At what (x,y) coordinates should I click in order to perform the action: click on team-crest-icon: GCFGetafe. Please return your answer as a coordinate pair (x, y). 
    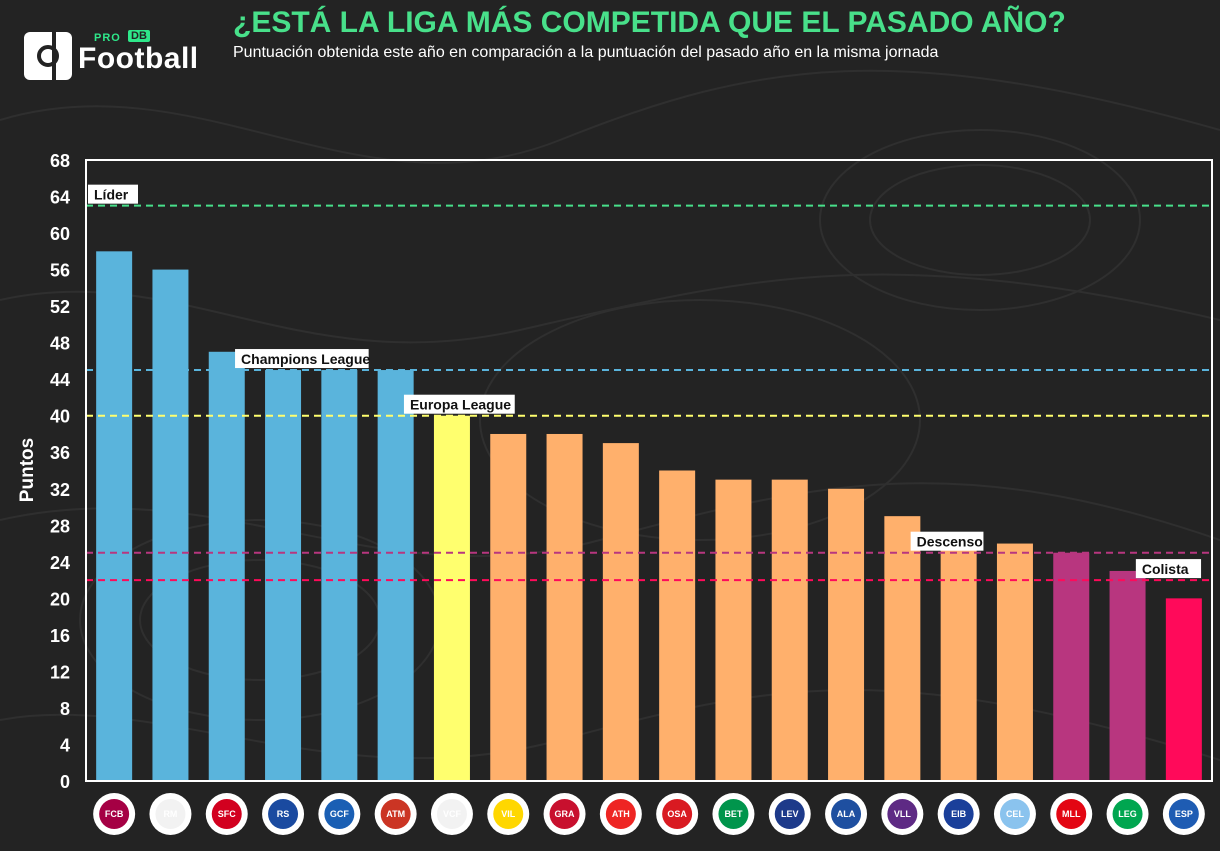
    Looking at the image, I should click on (339, 814).